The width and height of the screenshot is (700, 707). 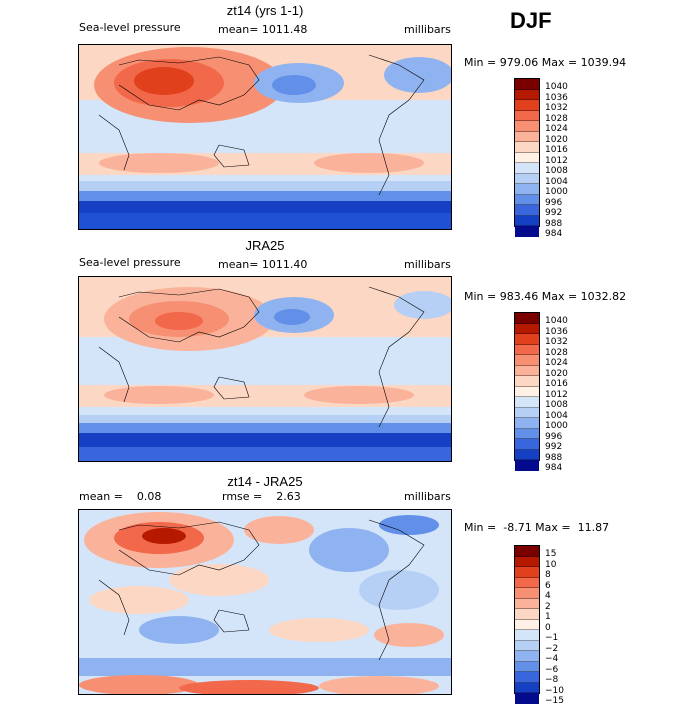 I want to click on minmax-readout: Min = 983.46 Max = 1032.82, so click(x=545, y=296).